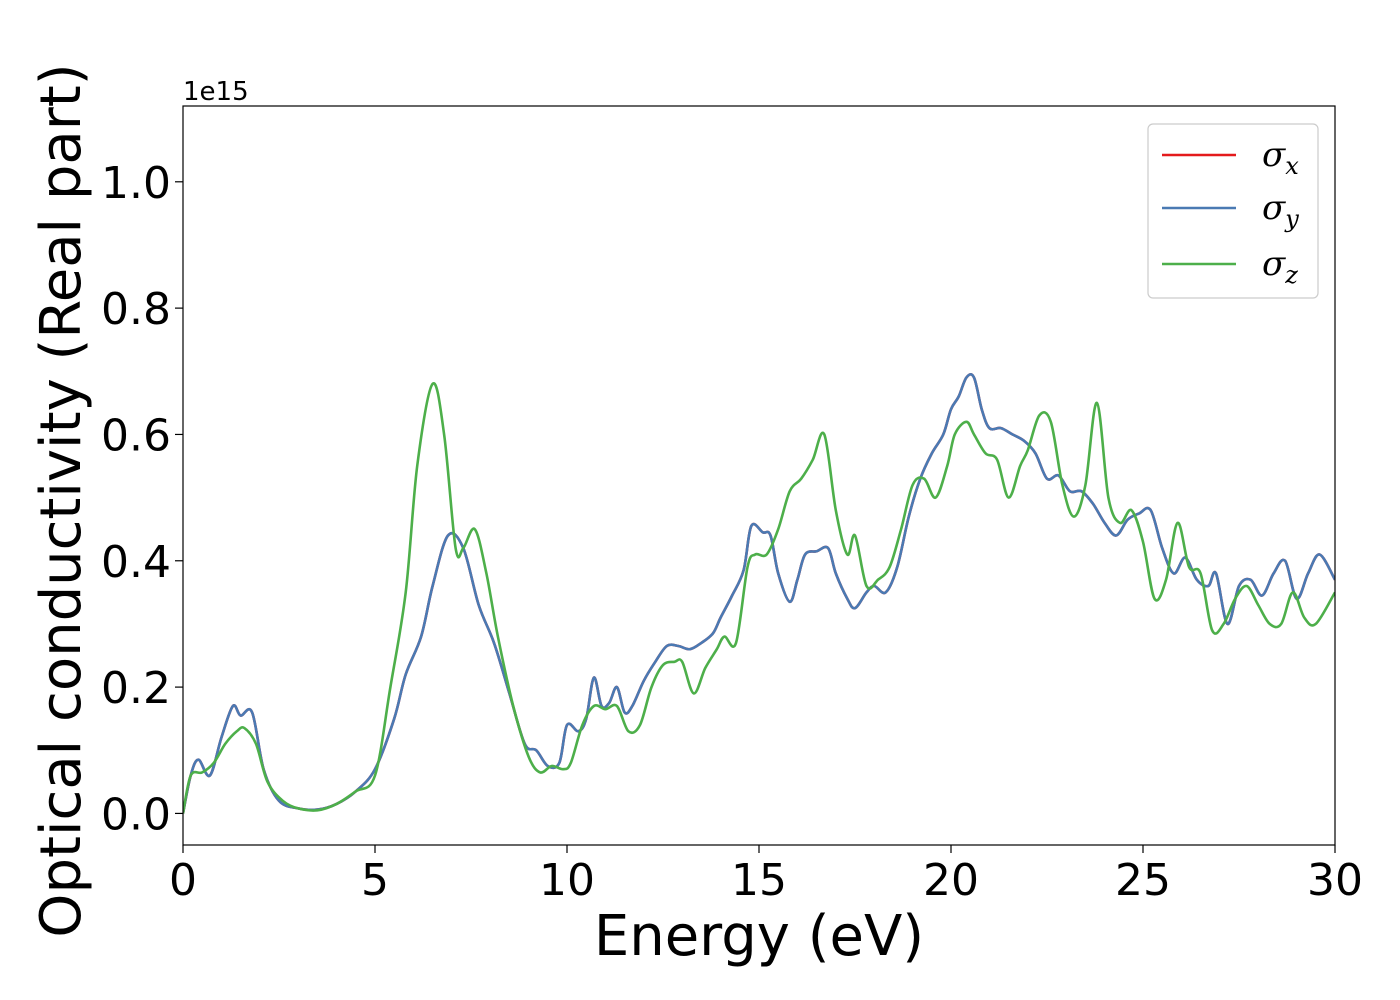 Image resolution: width=1400 pixels, height=1000 pixels. Describe the element at coordinates (183, 880) in the screenshot. I see `x-tick-label: 0` at that location.